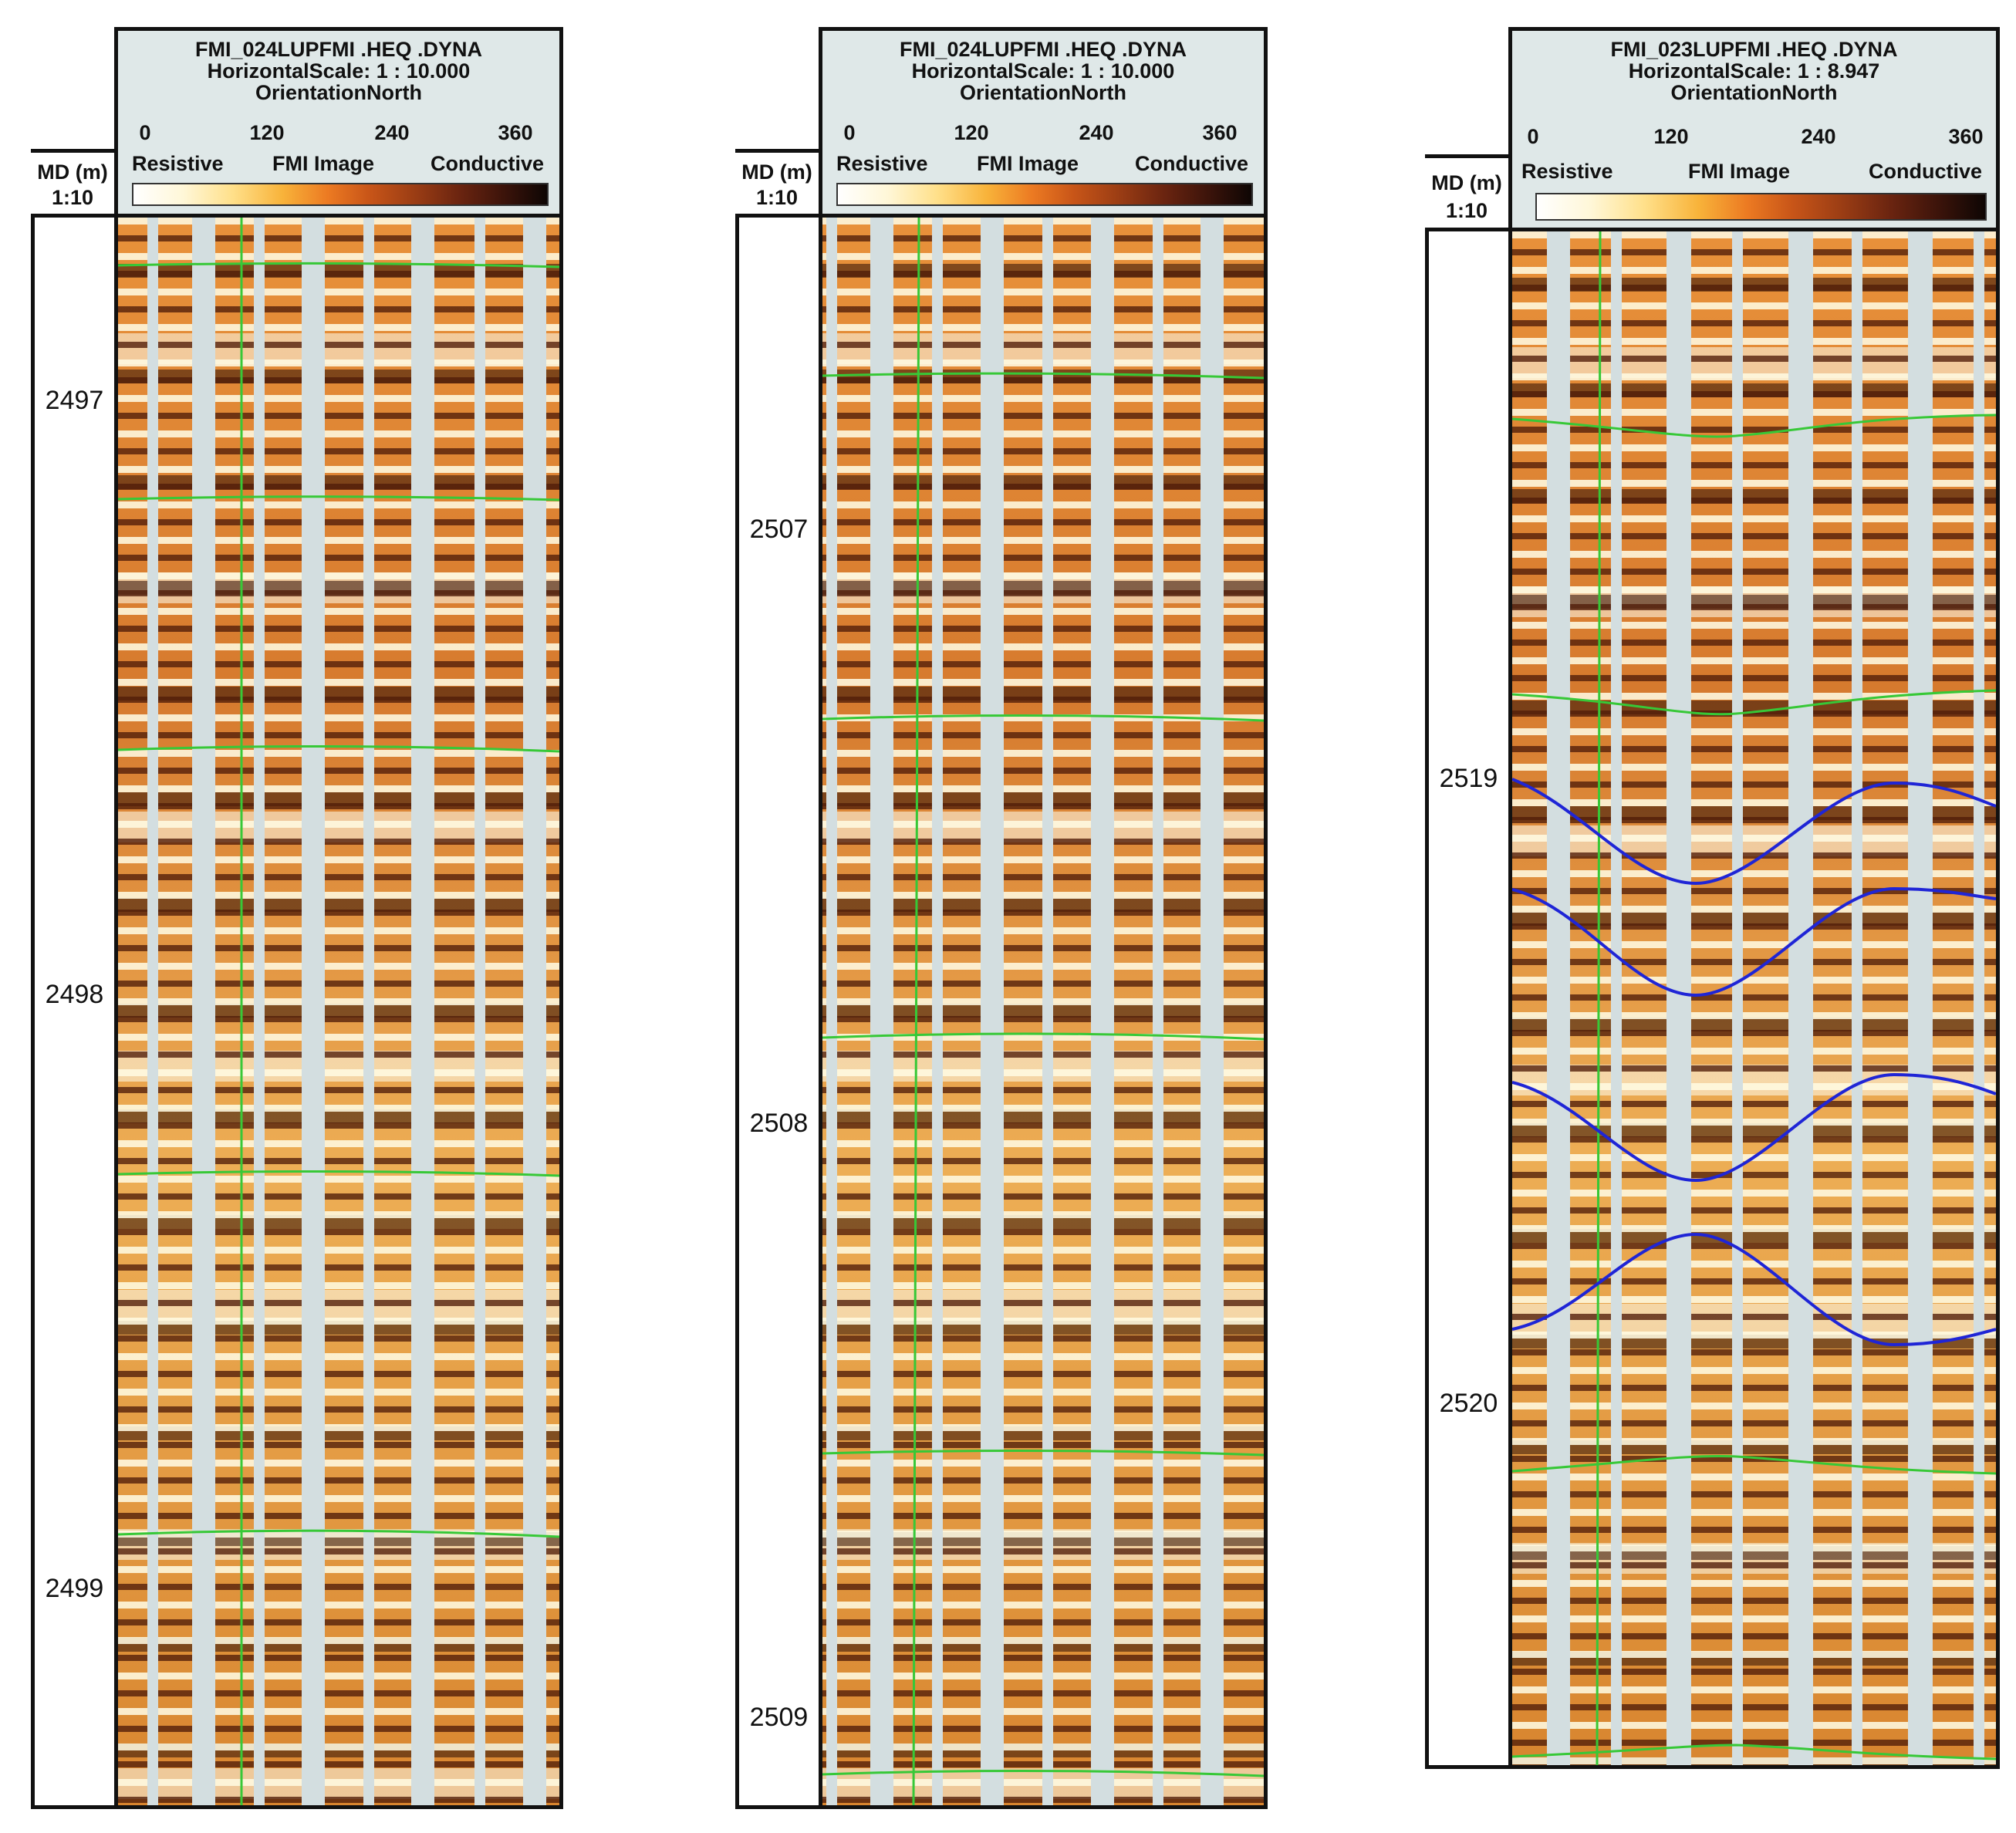 This screenshot has width=2016, height=1833. What do you see at coordinates (1754, 71) in the screenshot?
I see `horizontal-scale: HorizontalScale: 1 : 8.947` at bounding box center [1754, 71].